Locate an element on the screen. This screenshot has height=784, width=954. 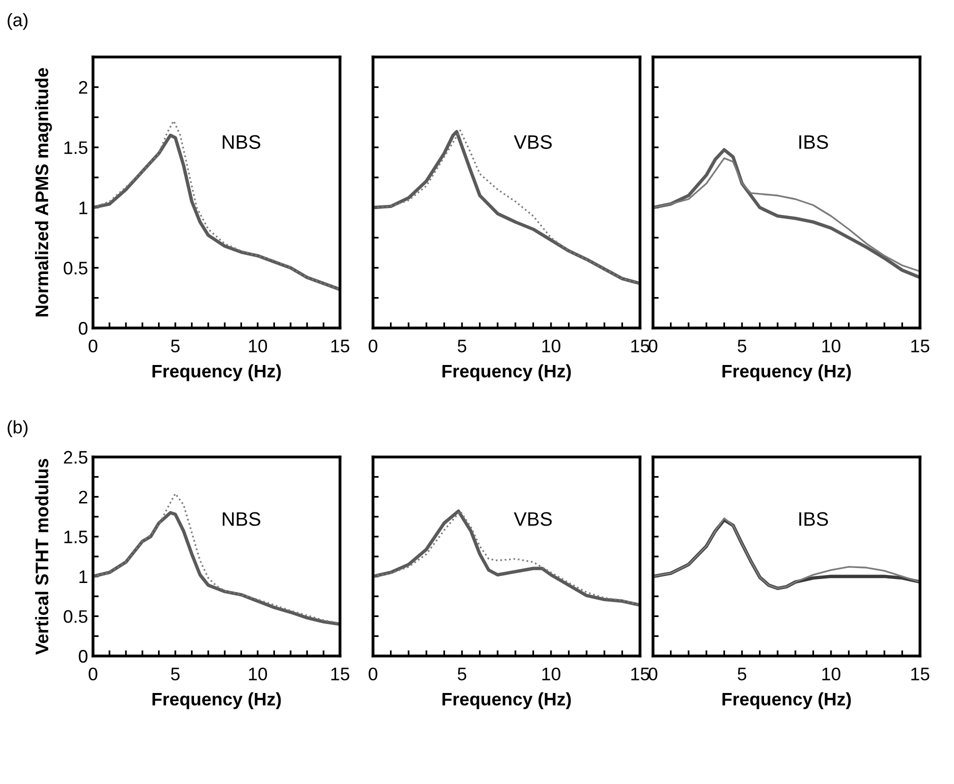
text: (a) is located at coordinates (18, 21).